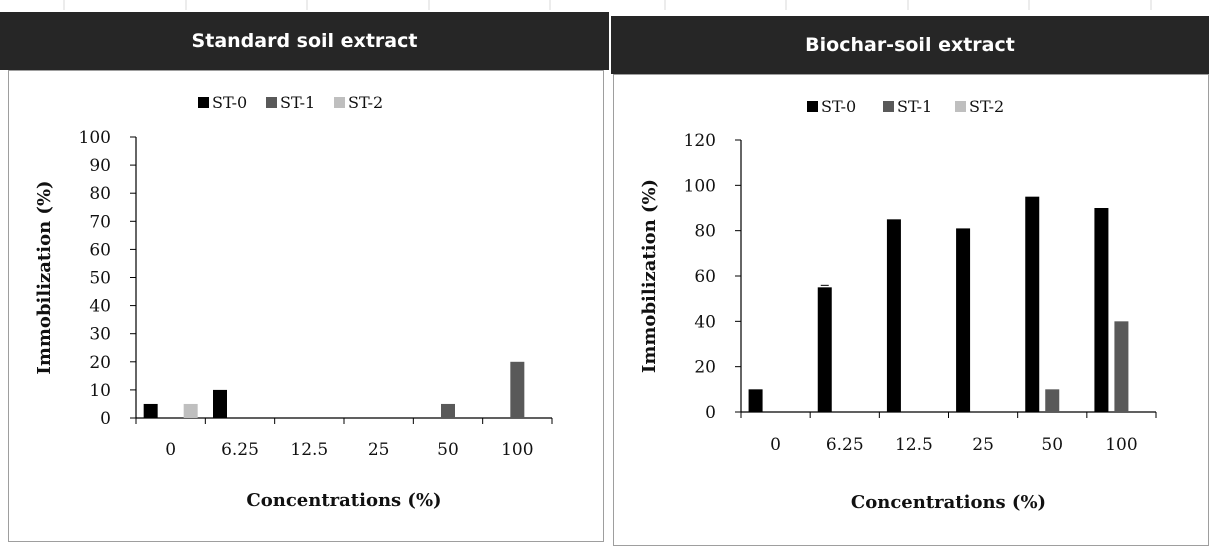 Image resolution: width=1209 pixels, height=546 pixels. What do you see at coordinates (100, 222) in the screenshot?
I see `y-tick-label: 70` at bounding box center [100, 222].